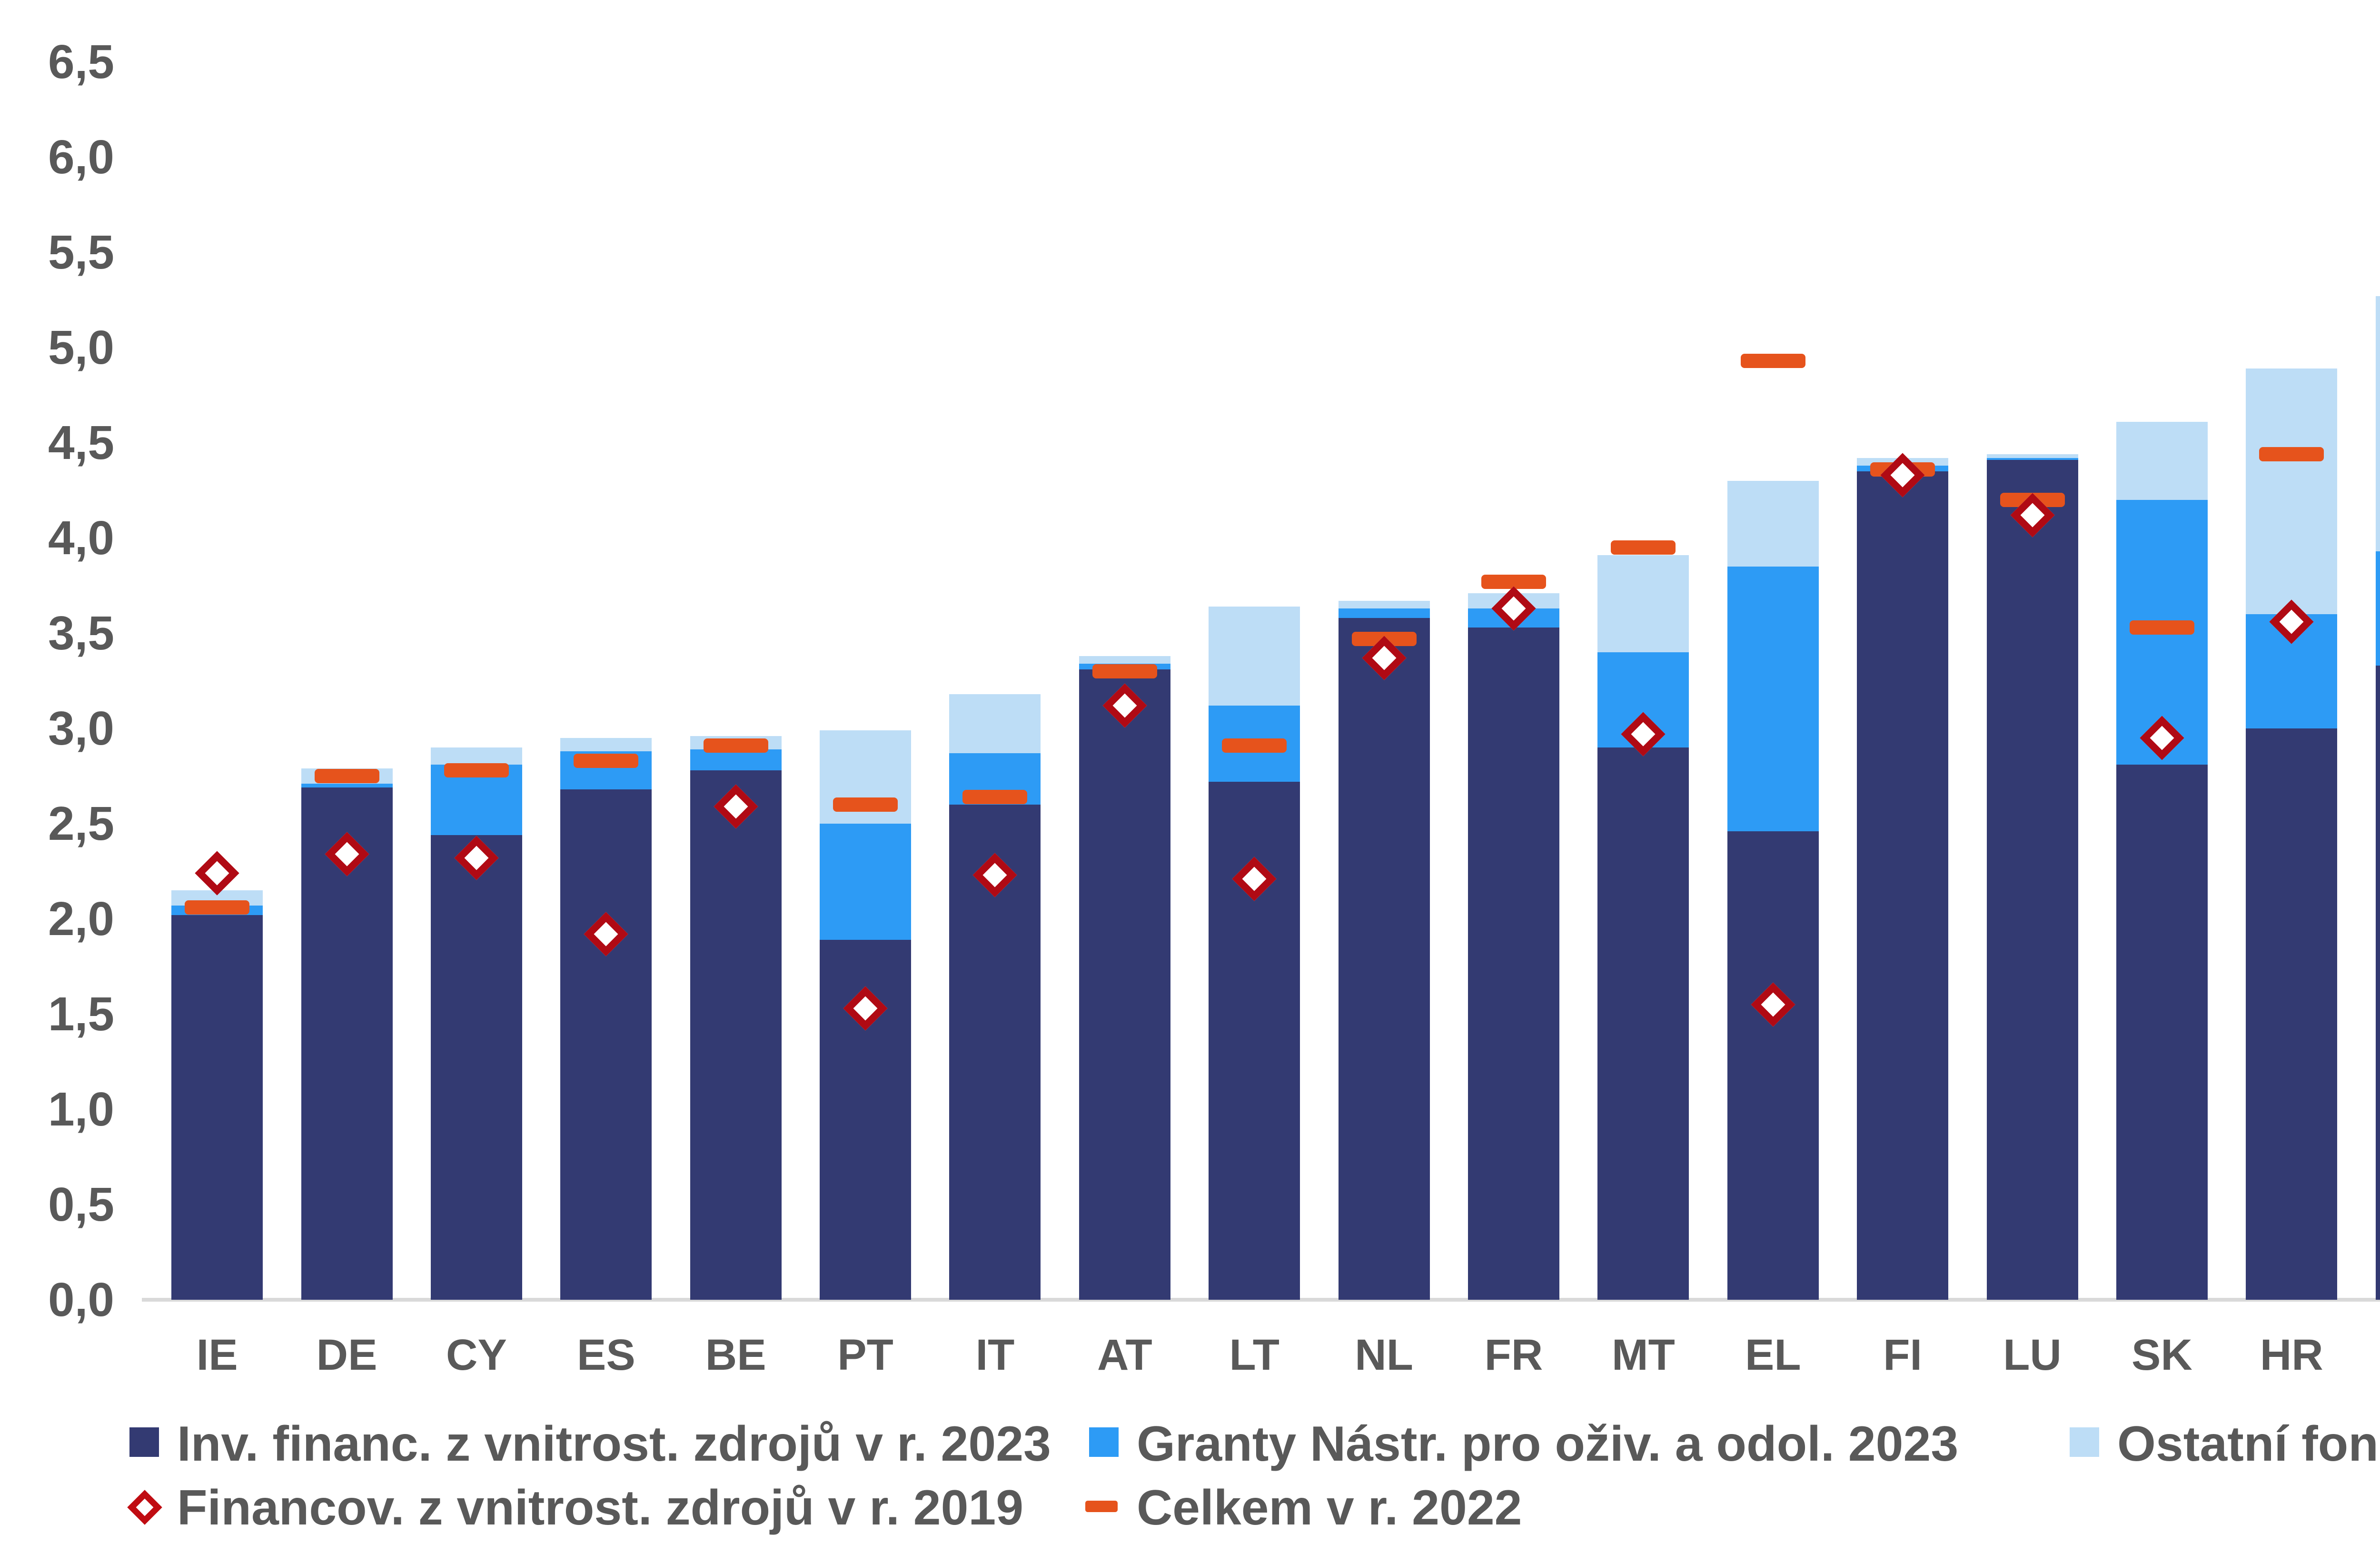  Describe the element at coordinates (995, 723) in the screenshot. I see `bar-segment-IT-series2` at that location.